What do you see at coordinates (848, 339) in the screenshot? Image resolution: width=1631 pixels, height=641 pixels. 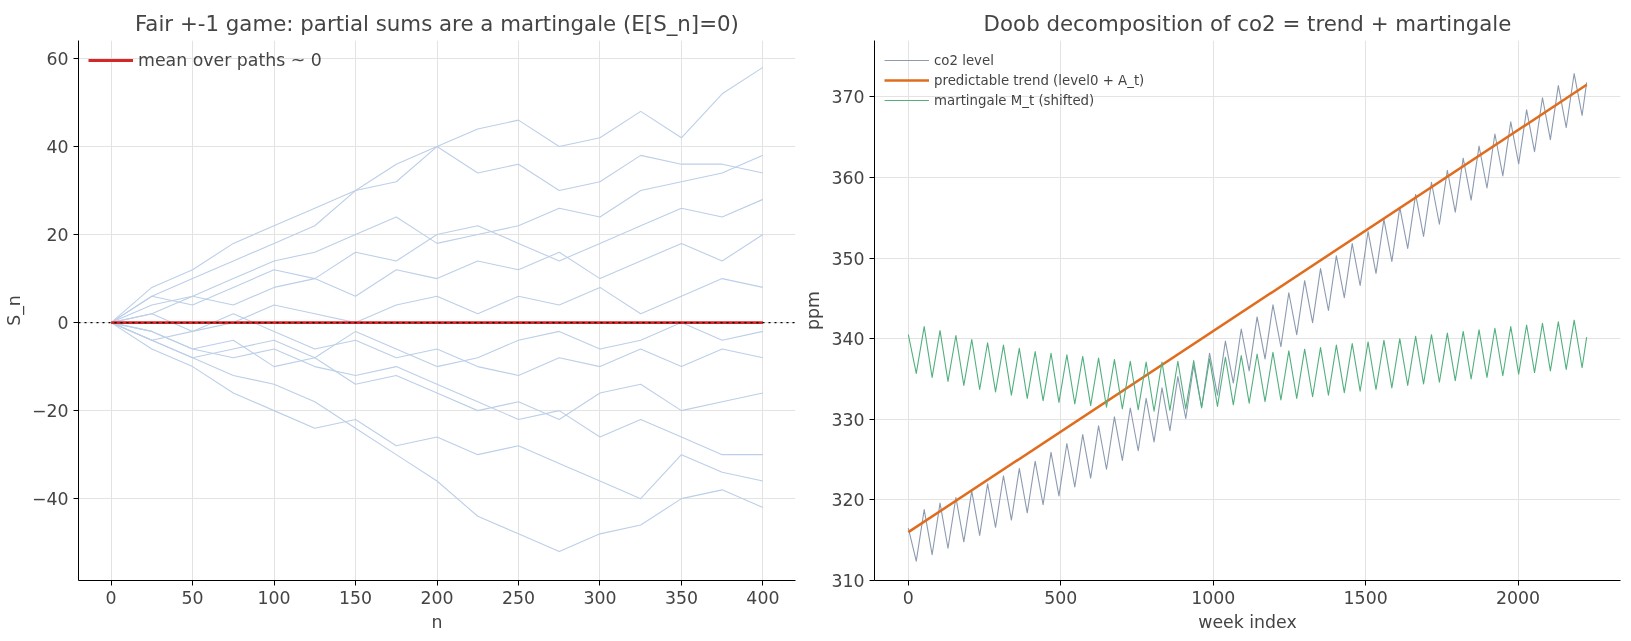 I see `y-tick-label: 340` at bounding box center [848, 339].